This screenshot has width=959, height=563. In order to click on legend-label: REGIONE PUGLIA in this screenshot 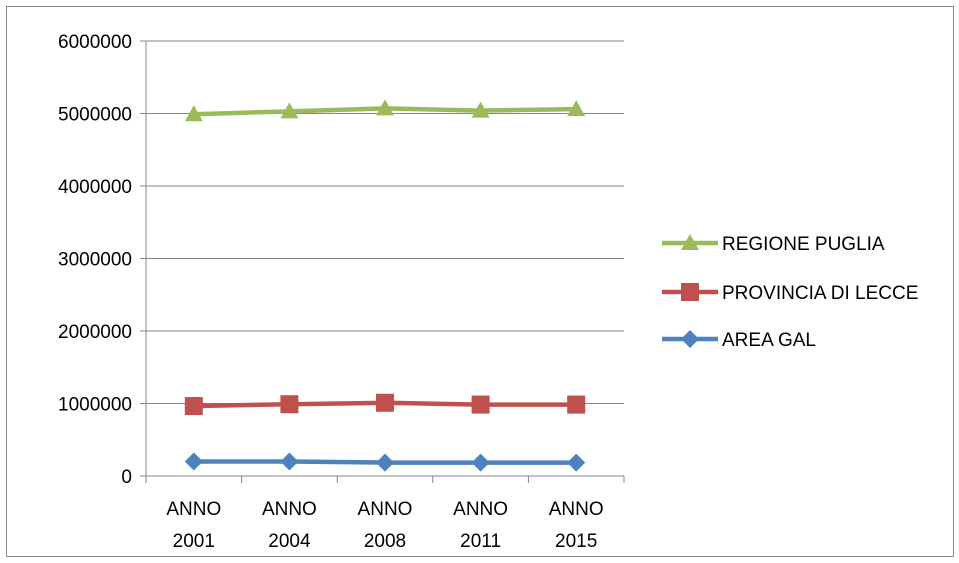, I will do `click(803, 244)`.